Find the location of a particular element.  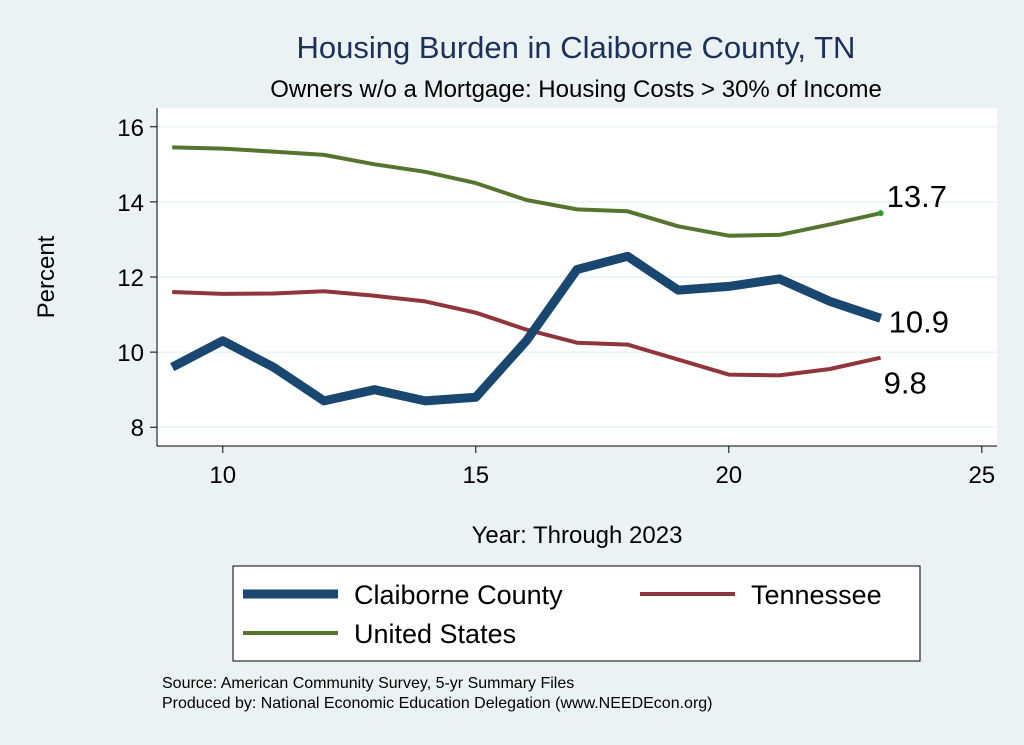

y-tick-label: 10 is located at coordinates (130, 353).